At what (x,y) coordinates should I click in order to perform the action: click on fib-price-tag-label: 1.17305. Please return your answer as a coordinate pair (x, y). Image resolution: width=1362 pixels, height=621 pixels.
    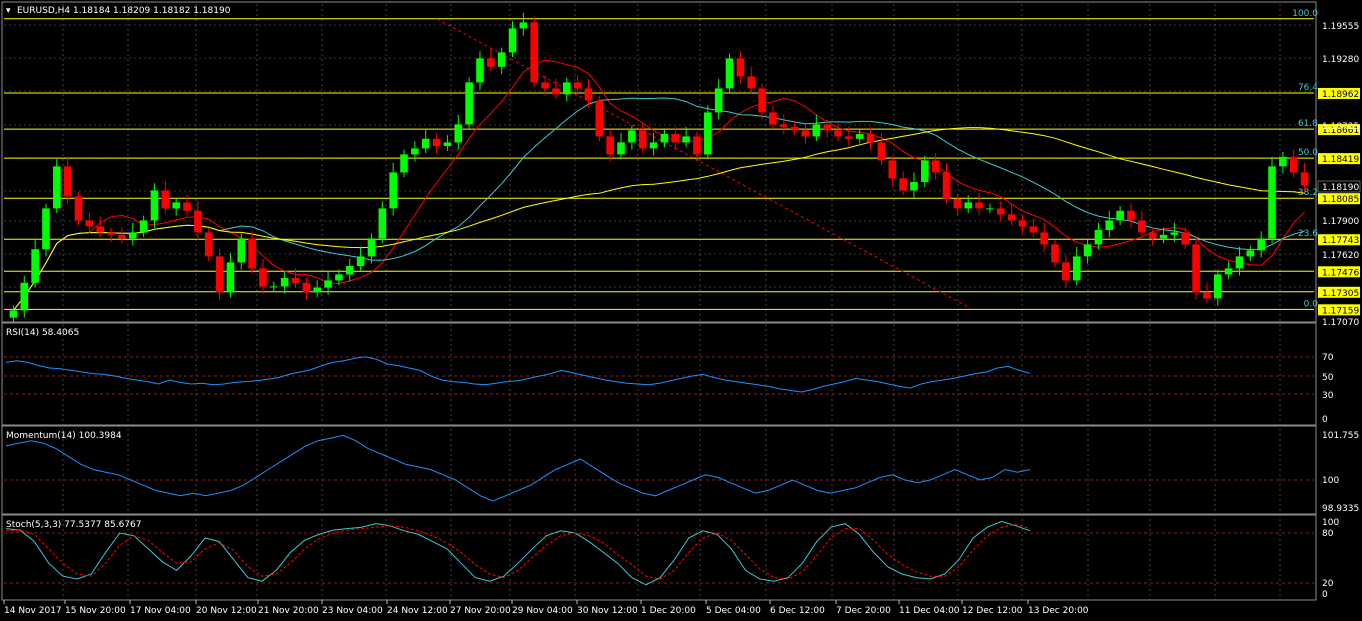
    Looking at the image, I should click on (1340, 294).